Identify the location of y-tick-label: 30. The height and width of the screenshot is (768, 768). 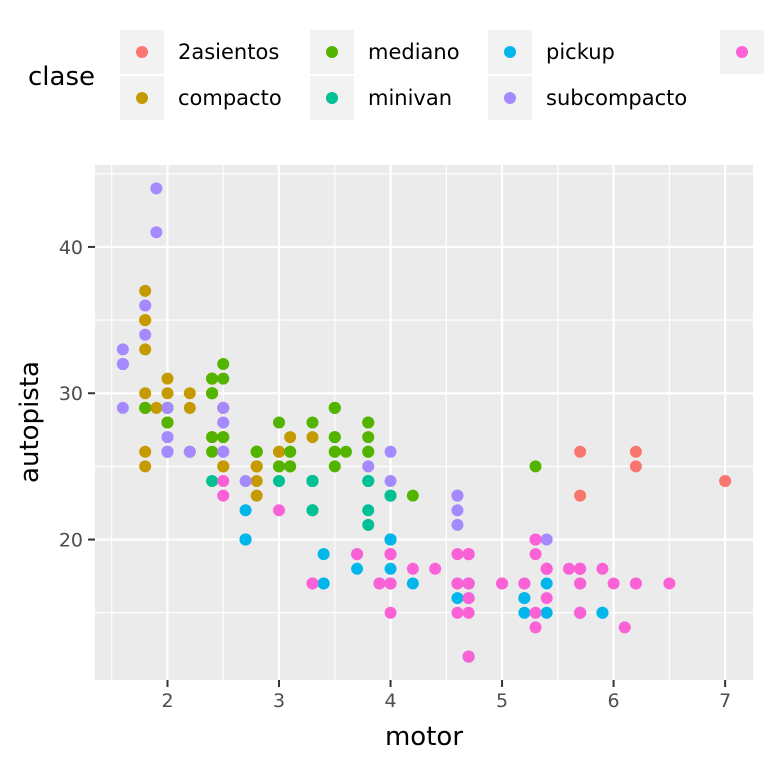
(71, 394).